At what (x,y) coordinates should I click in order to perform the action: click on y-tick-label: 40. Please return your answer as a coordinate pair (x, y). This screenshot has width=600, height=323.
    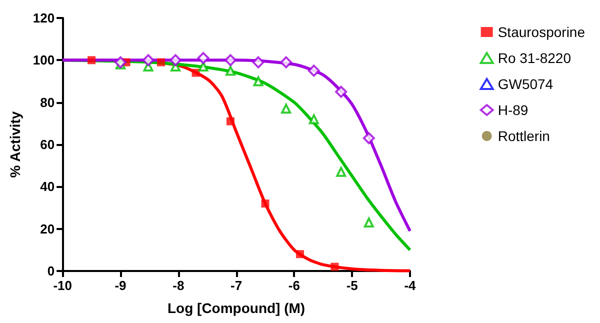
    Looking at the image, I should click on (47, 186).